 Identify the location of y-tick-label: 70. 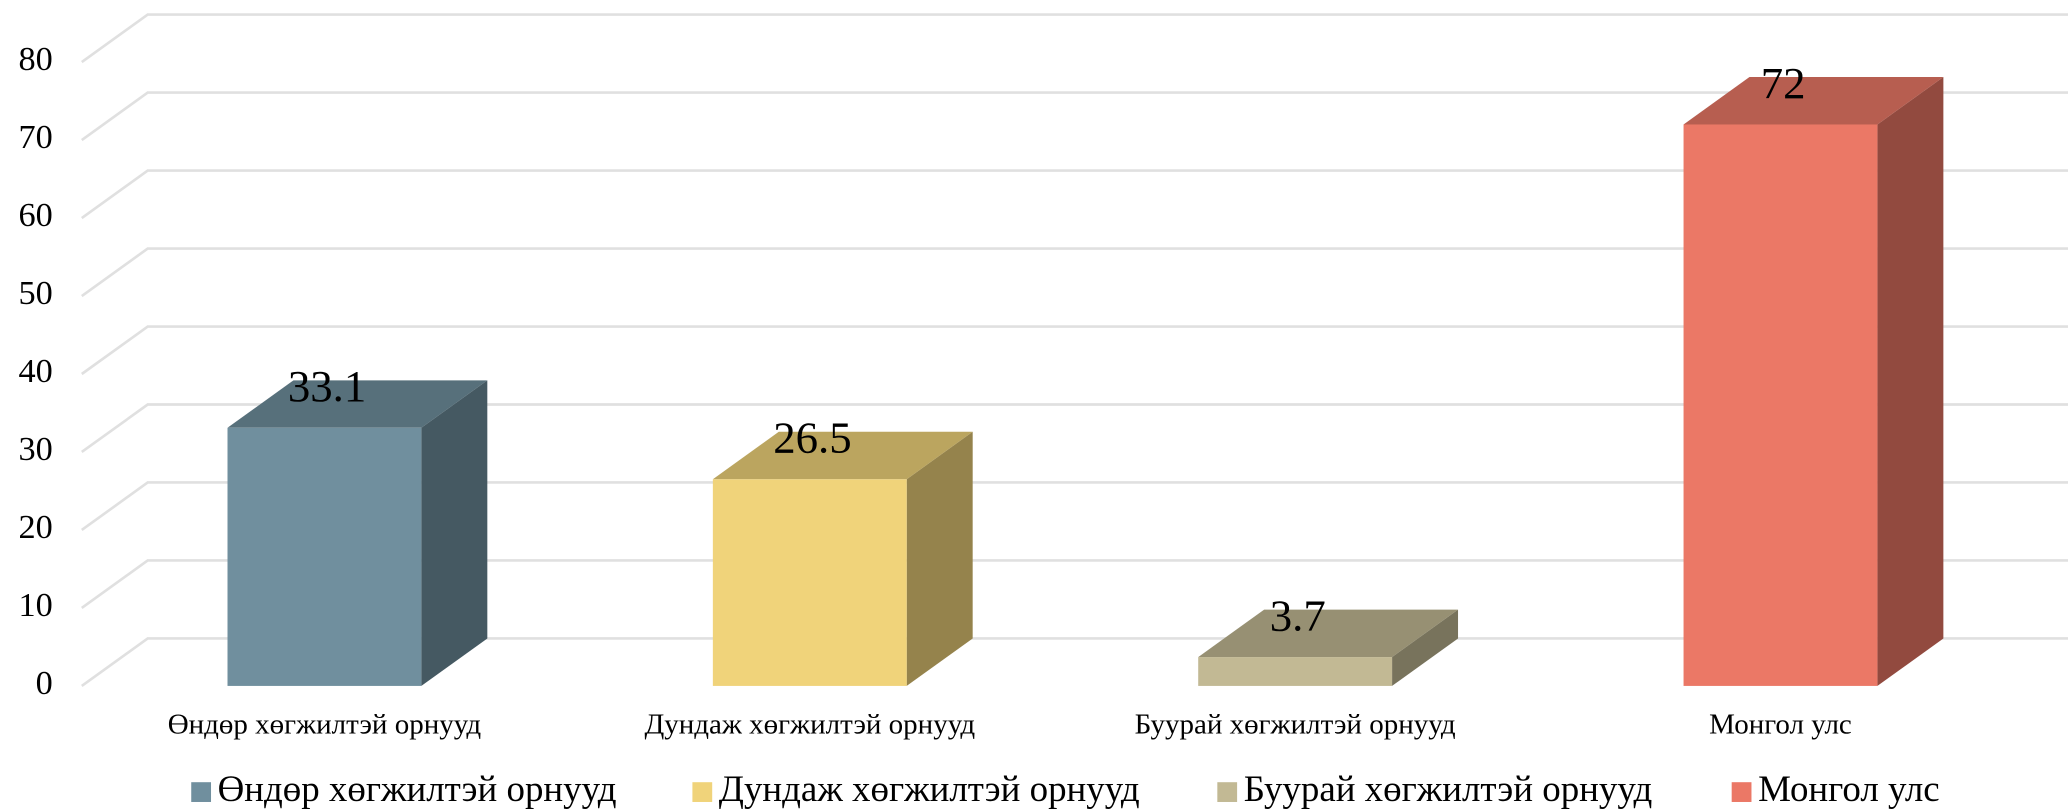
(35, 137).